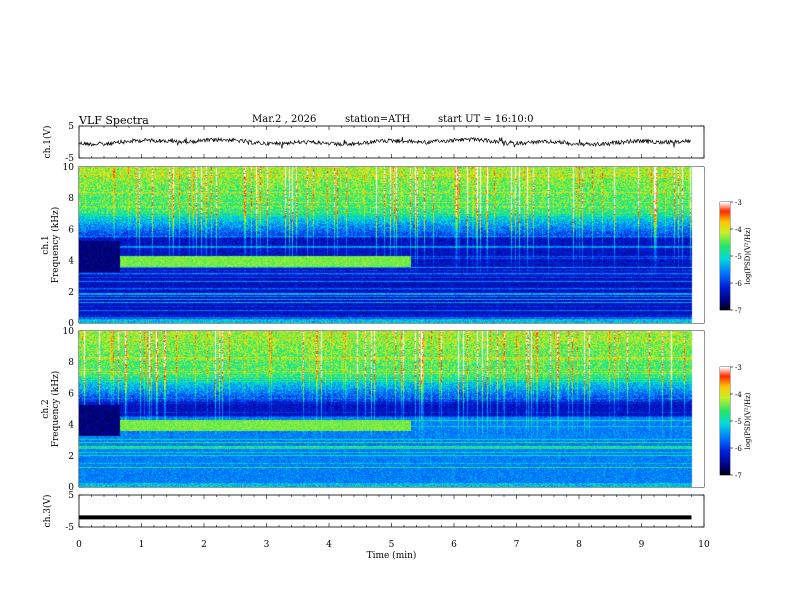 Image resolution: width=792 pixels, height=612 pixels. I want to click on ch2-spectrogram-ylabel: Frequency (kHz), so click(55, 409).